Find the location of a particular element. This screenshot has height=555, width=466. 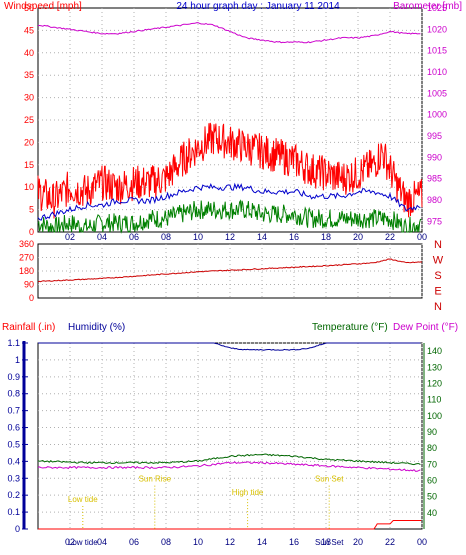

rain-humidity-y-tick-label: 0.3 is located at coordinates (13, 478).